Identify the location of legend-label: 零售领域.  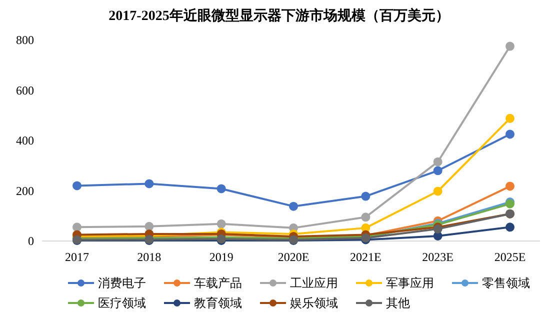
(506, 283).